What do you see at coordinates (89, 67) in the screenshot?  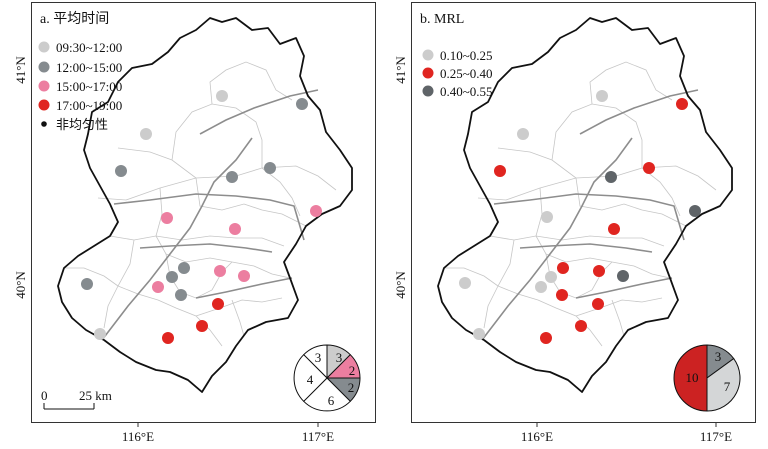 I see `legend-label-1200-1500: 12:00~15:00` at bounding box center [89, 67].